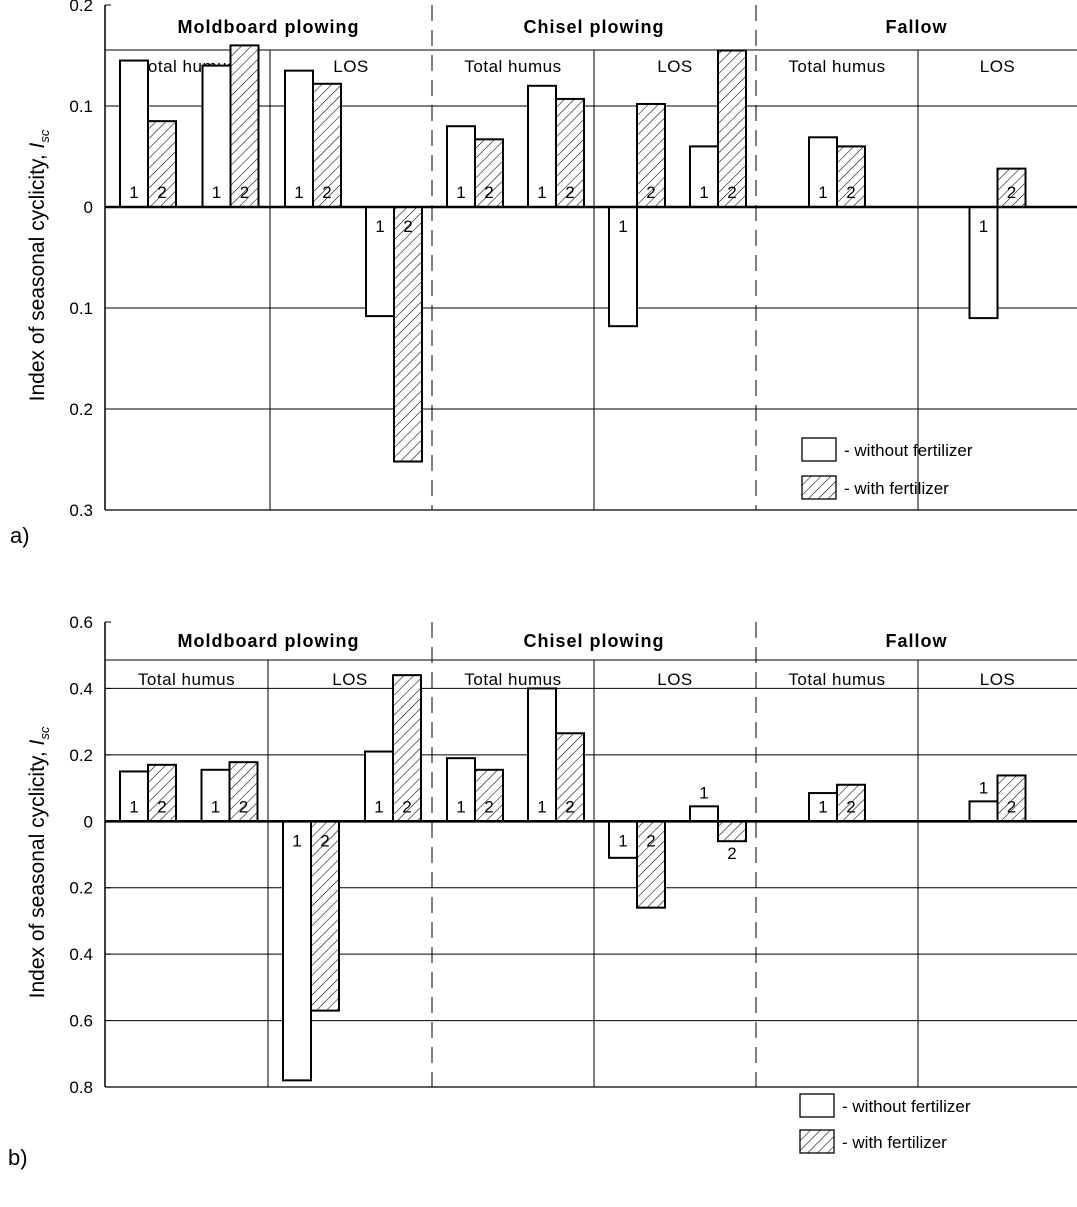  I want to click on y-axis-label-symbol: I, so click(37, 145).